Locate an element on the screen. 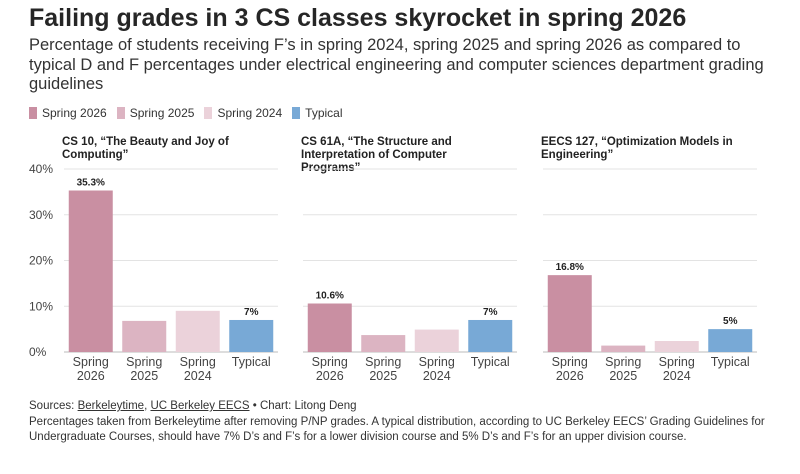 This screenshot has height=474, width=800. legend-label: Typical is located at coordinates (324, 113).